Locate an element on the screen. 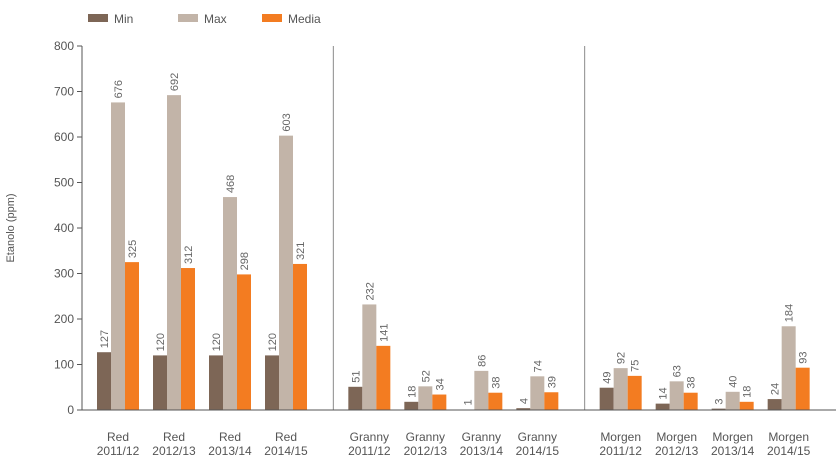  data-label: 676 is located at coordinates (119, 89).